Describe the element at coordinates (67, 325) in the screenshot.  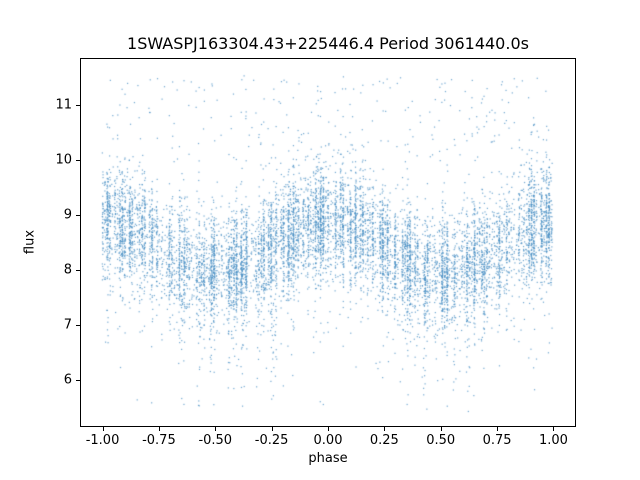
I see `y-tick-label: 7` at that location.